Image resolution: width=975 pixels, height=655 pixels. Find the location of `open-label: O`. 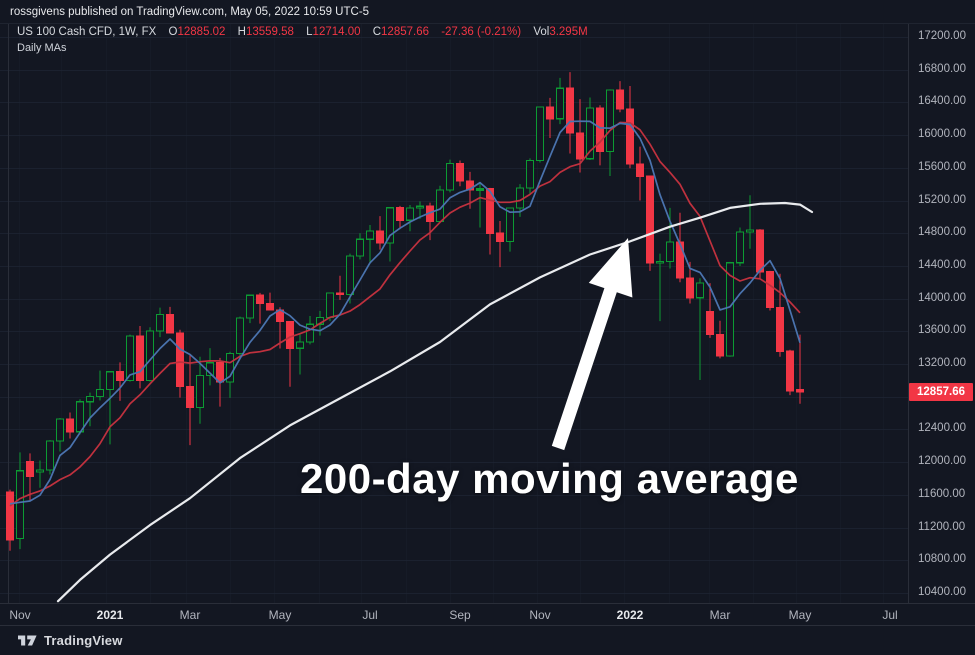

open-label: O is located at coordinates (173, 32).